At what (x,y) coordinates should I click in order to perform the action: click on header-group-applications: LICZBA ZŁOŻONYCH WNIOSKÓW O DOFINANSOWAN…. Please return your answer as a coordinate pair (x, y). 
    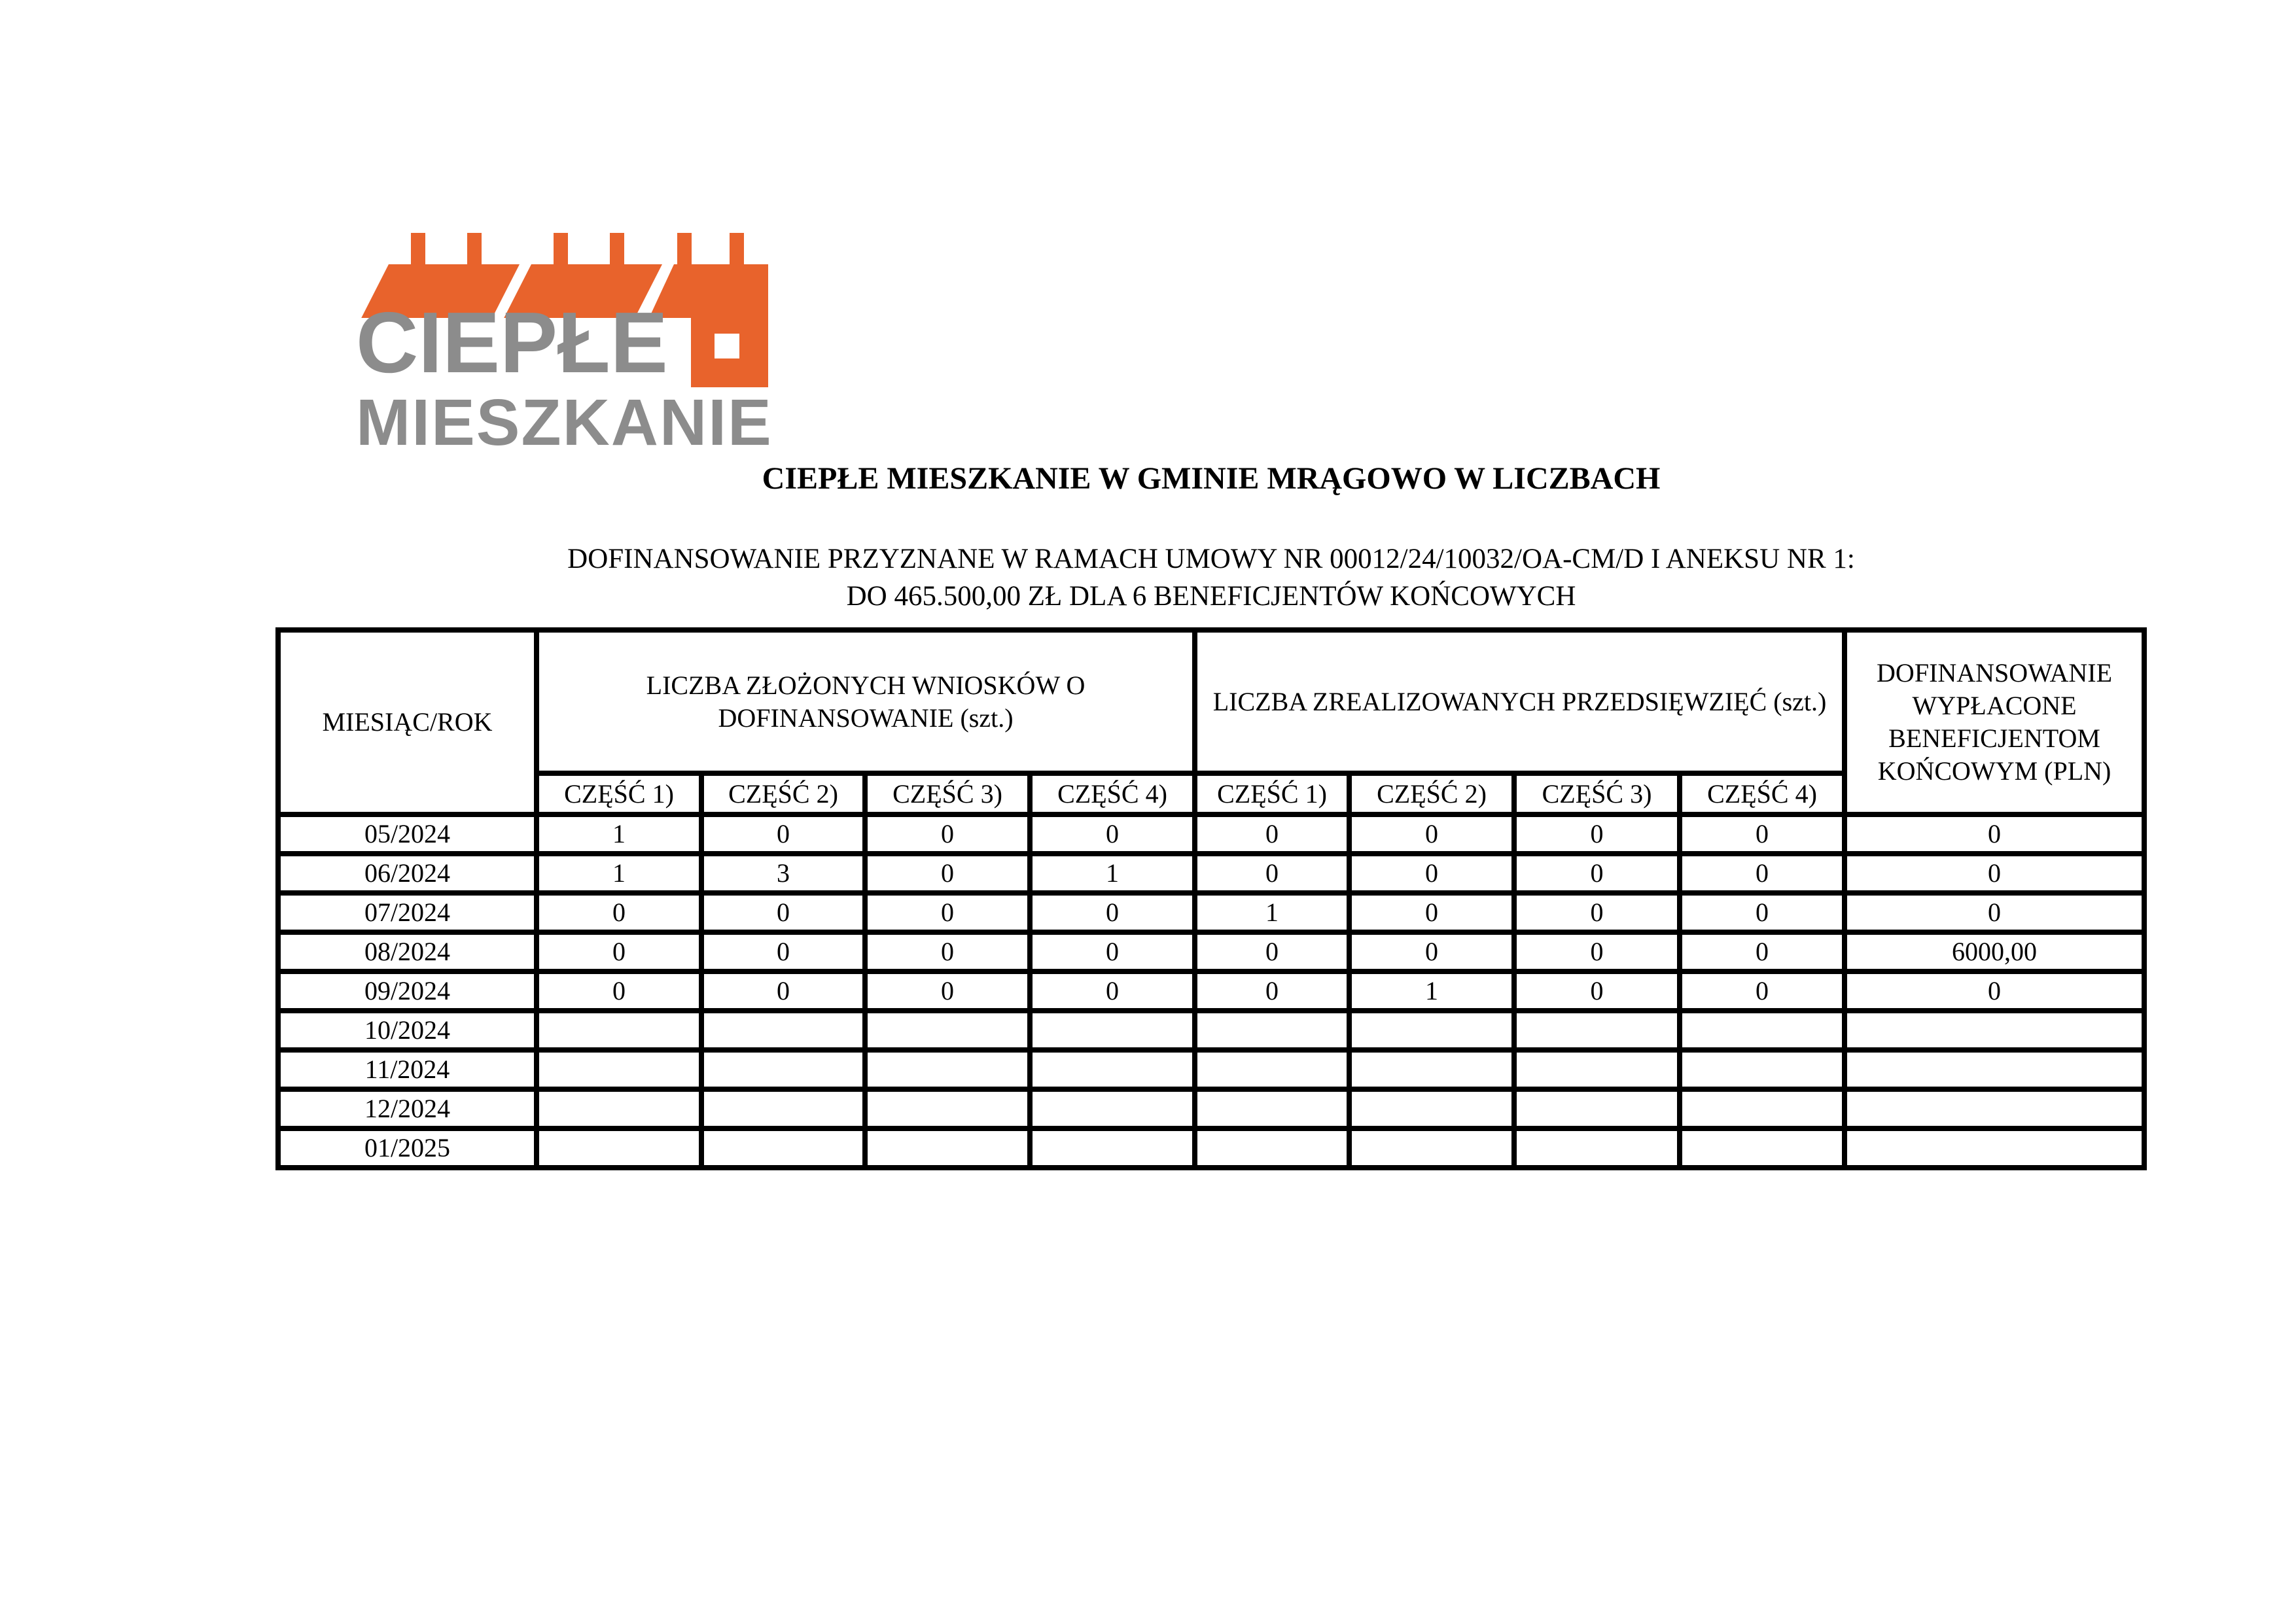
    Looking at the image, I should click on (866, 701).